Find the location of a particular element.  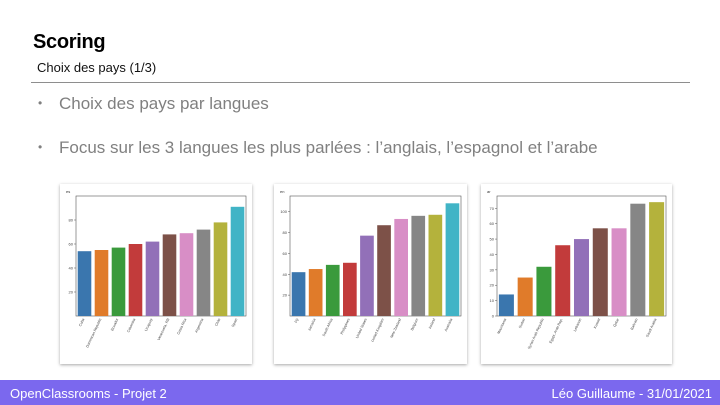

x-tick-label: Spain is located at coordinates (235, 323).